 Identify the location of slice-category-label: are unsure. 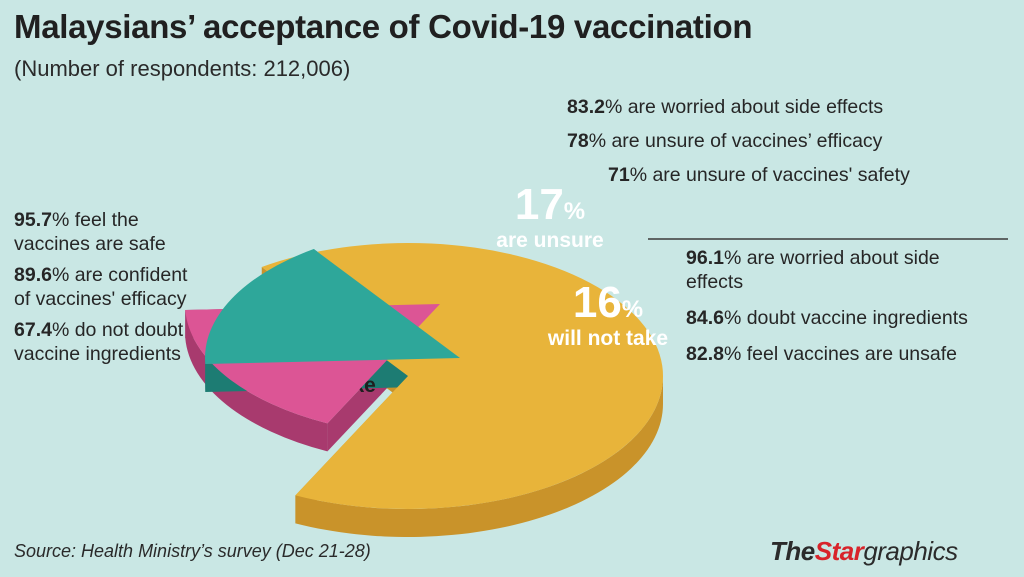
(549, 240).